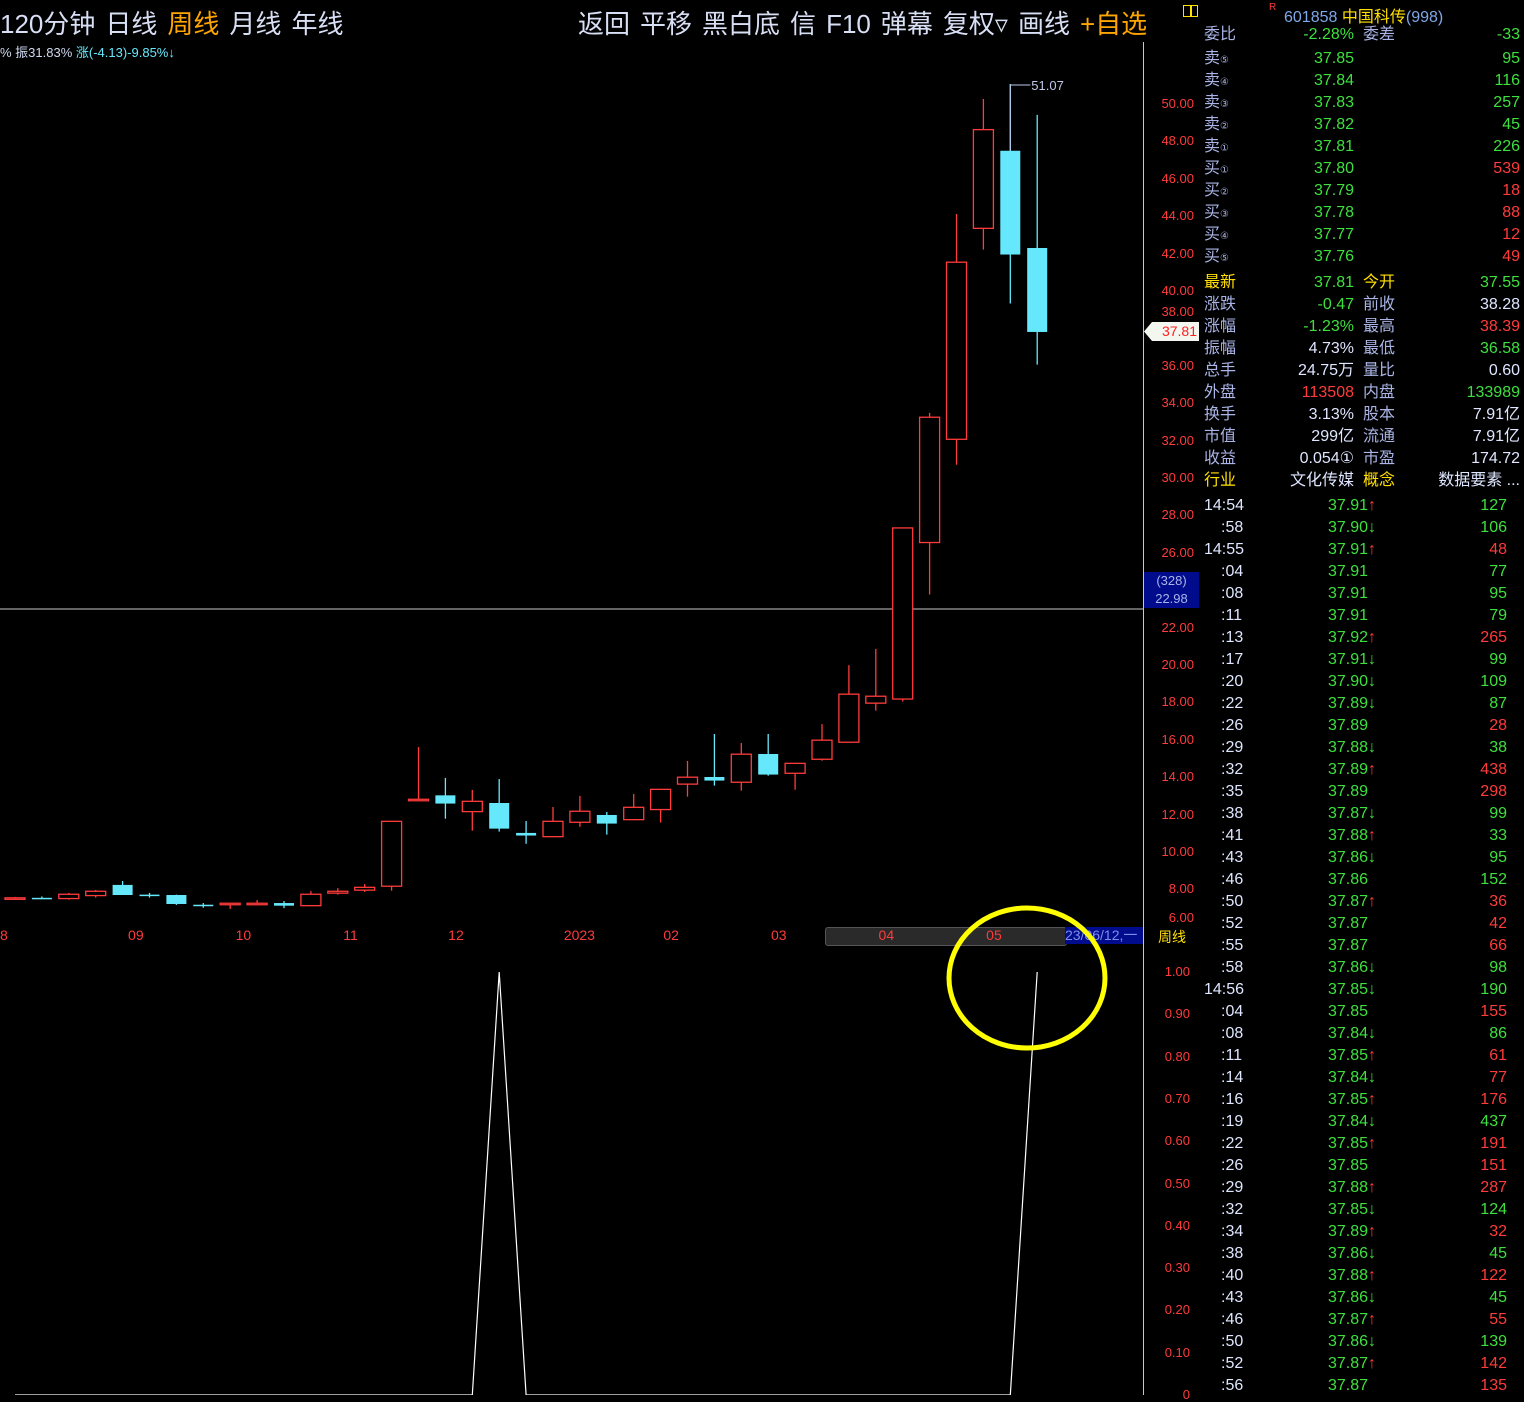 The width and height of the screenshot is (1524, 1402). Describe the element at coordinates (1232, 637) in the screenshot. I see `tick-time: :13` at that location.